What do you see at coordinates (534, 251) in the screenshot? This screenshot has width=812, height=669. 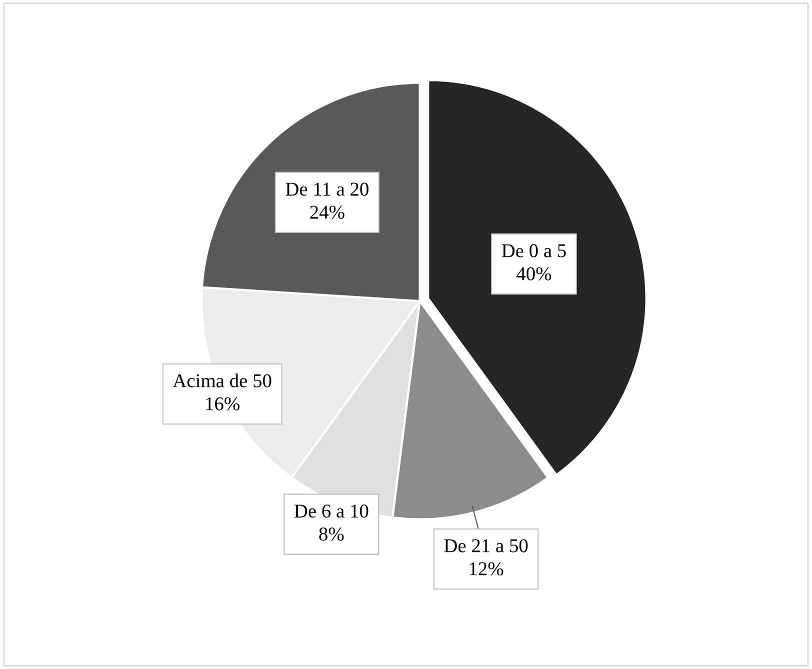 I see `slice-label: De 0 a 5` at bounding box center [534, 251].